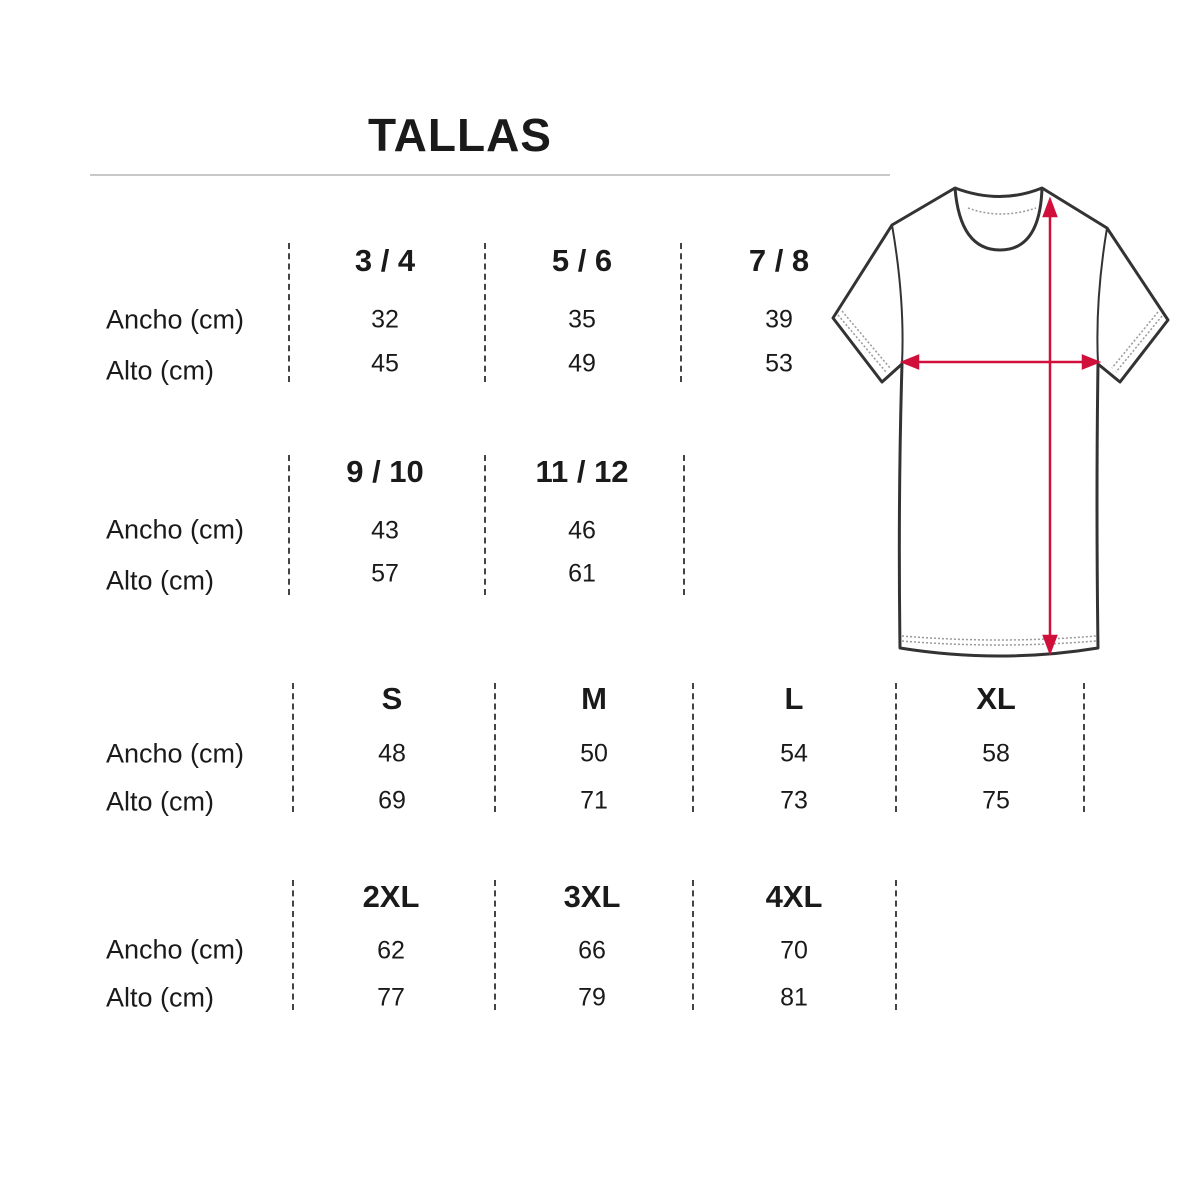 This screenshot has width=1200, height=1200. Describe the element at coordinates (592, 896) in the screenshot. I see `size-header: 3XL` at that location.